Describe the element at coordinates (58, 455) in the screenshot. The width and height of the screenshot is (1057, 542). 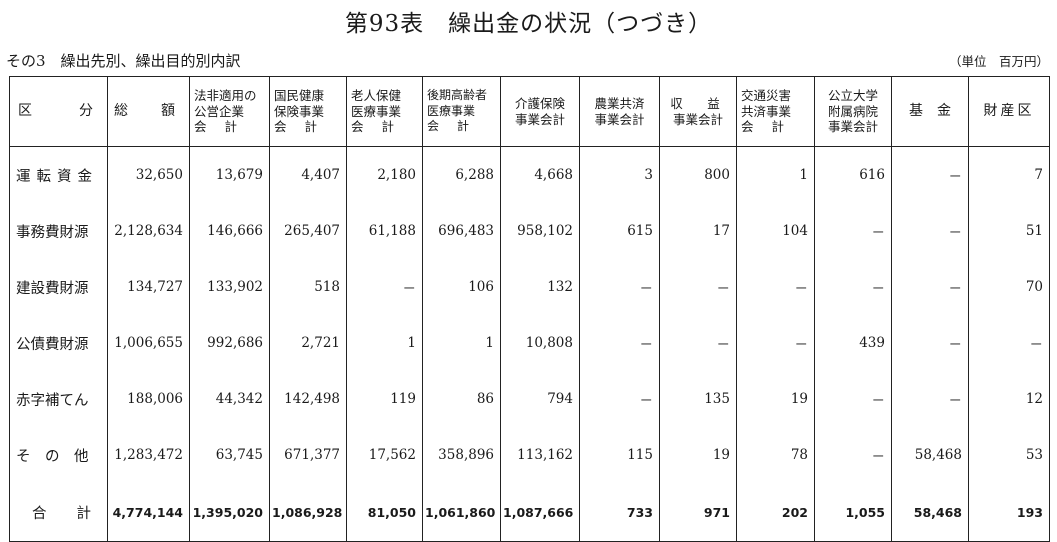
I see `row-label: そ の 他` at that location.